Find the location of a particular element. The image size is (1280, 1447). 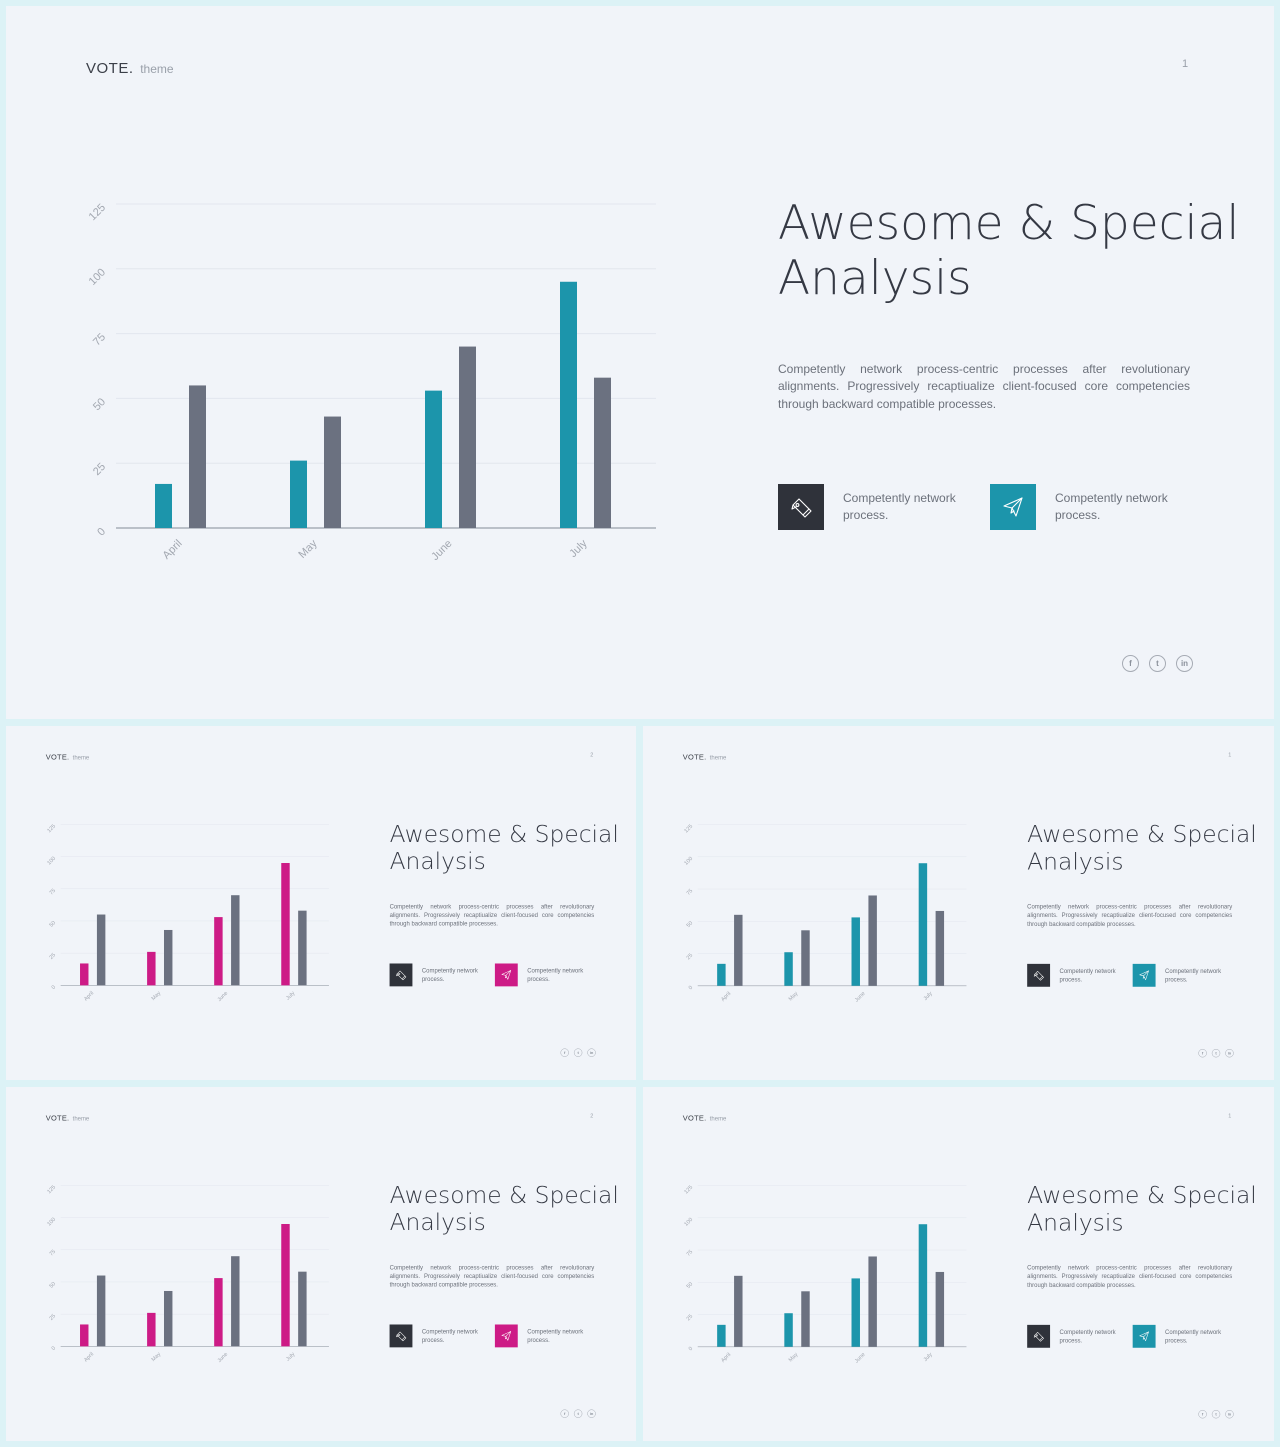

x-tick-label: May is located at coordinates (157, 1357).